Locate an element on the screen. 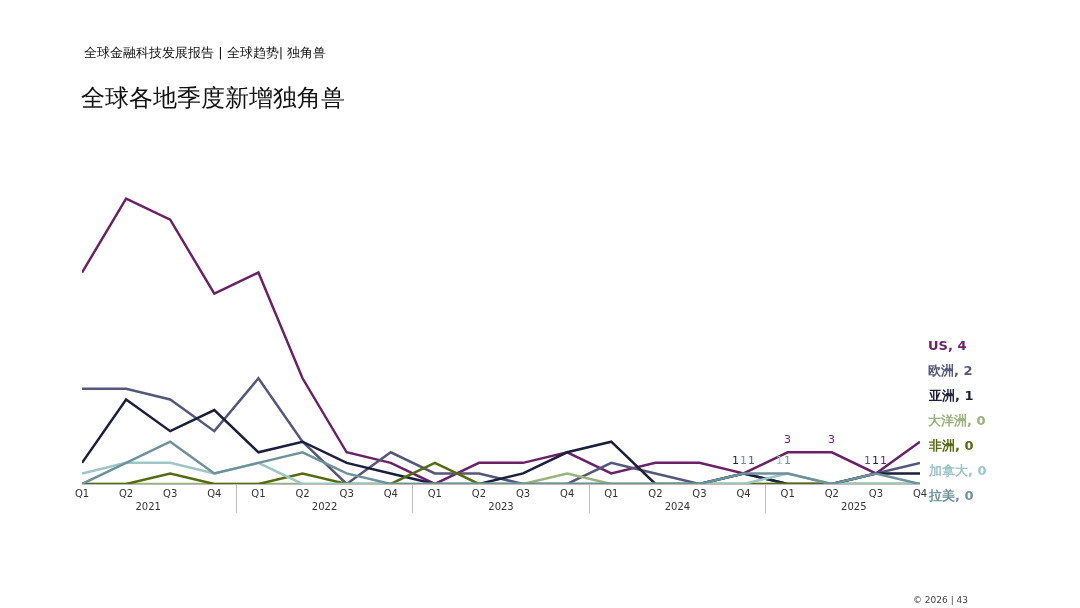 The width and height of the screenshot is (1080, 608). text: 2025 is located at coordinates (854, 506).